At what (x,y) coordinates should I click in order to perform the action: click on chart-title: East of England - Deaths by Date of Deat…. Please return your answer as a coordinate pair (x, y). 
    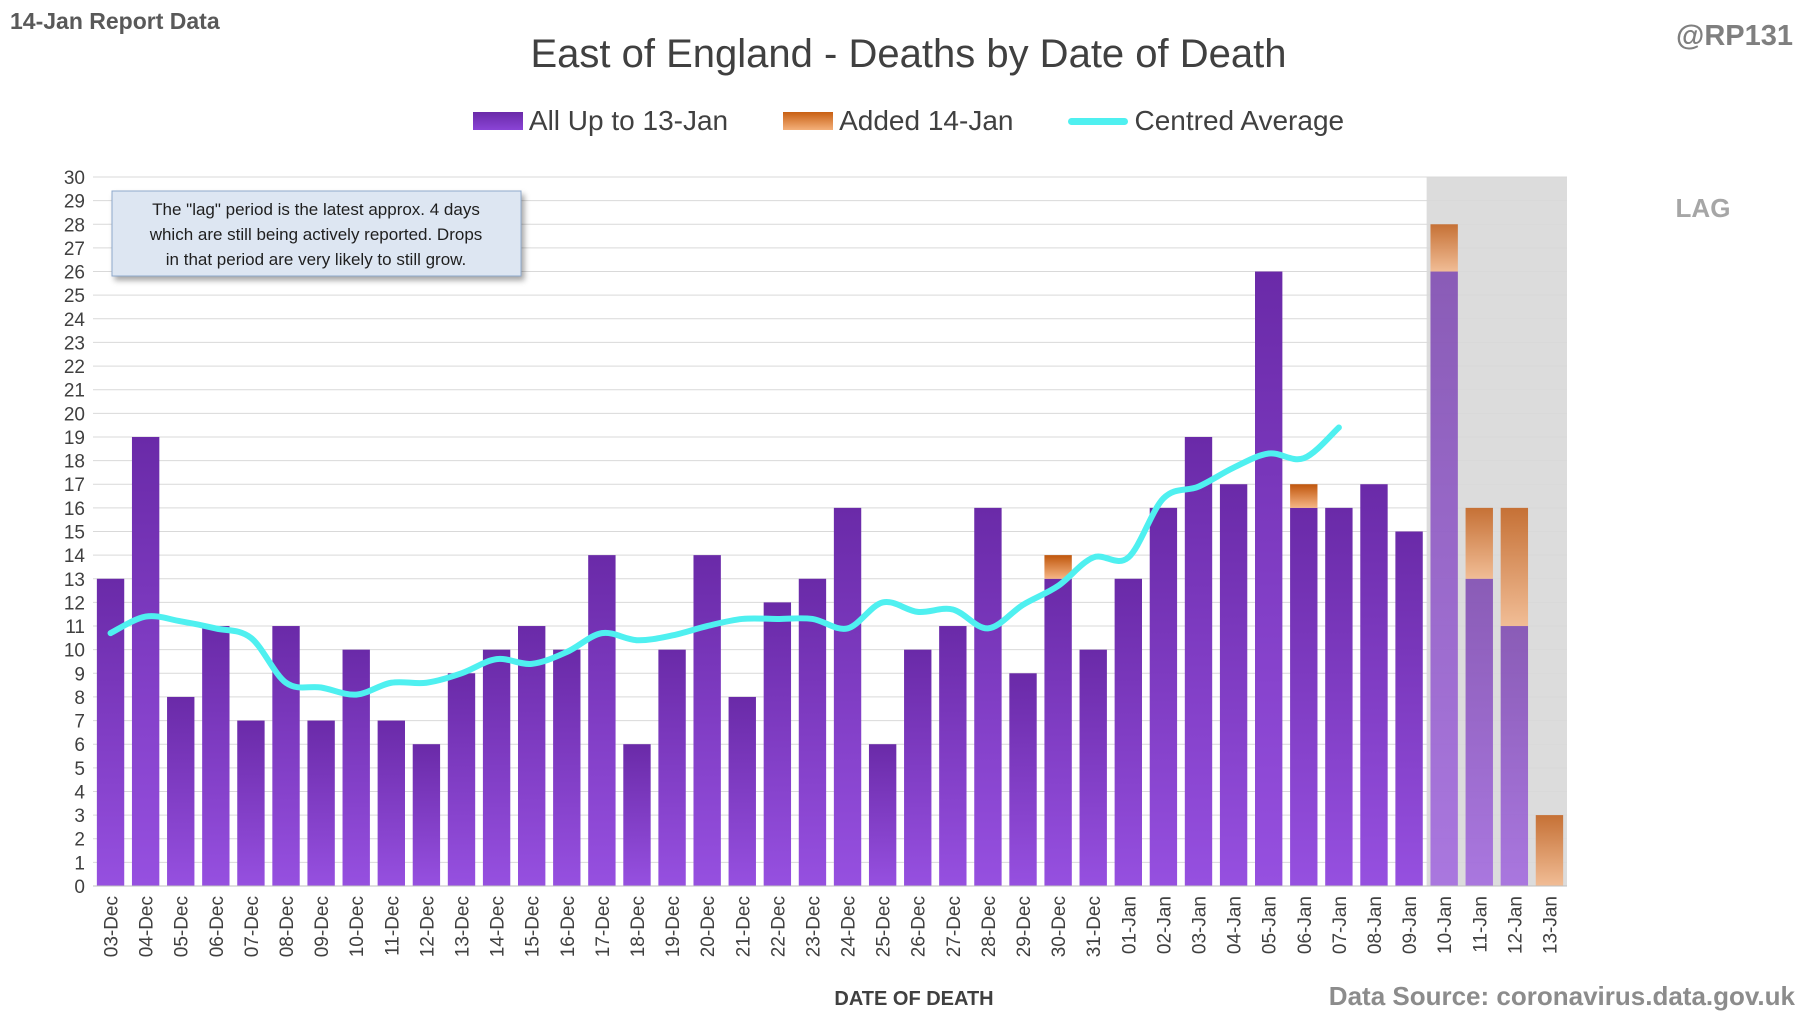
    Looking at the image, I should click on (908, 54).